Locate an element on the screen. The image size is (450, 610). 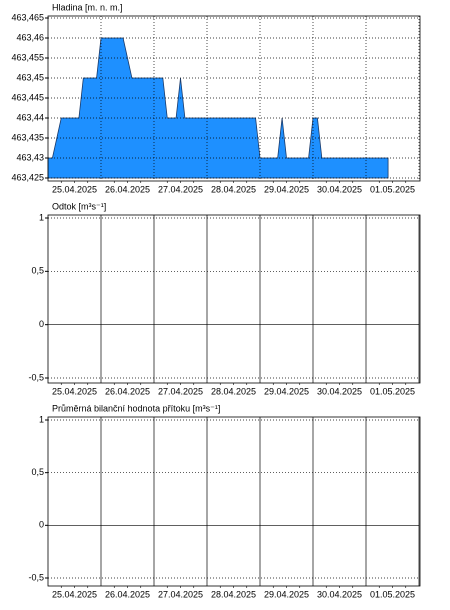
y-tick-label: 463,46 is located at coordinates (30, 37).